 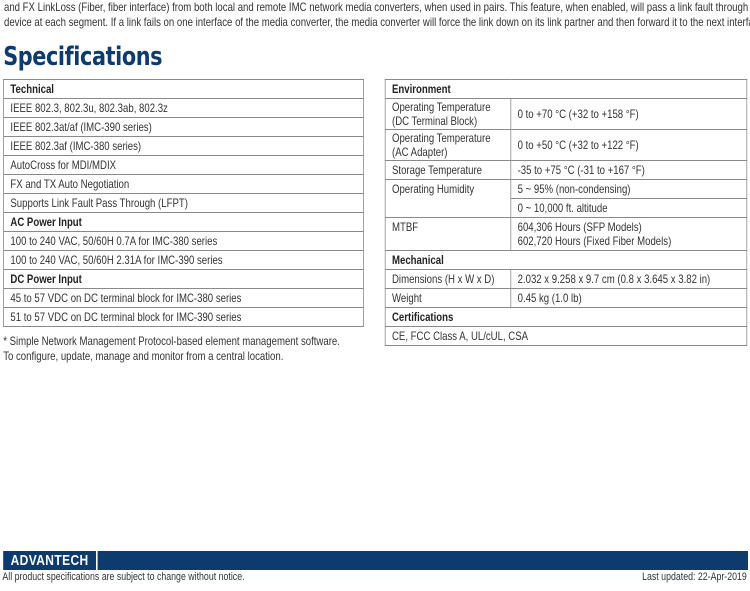 I want to click on spec-row: FX and TX Auto Negotiation, so click(x=184, y=184).